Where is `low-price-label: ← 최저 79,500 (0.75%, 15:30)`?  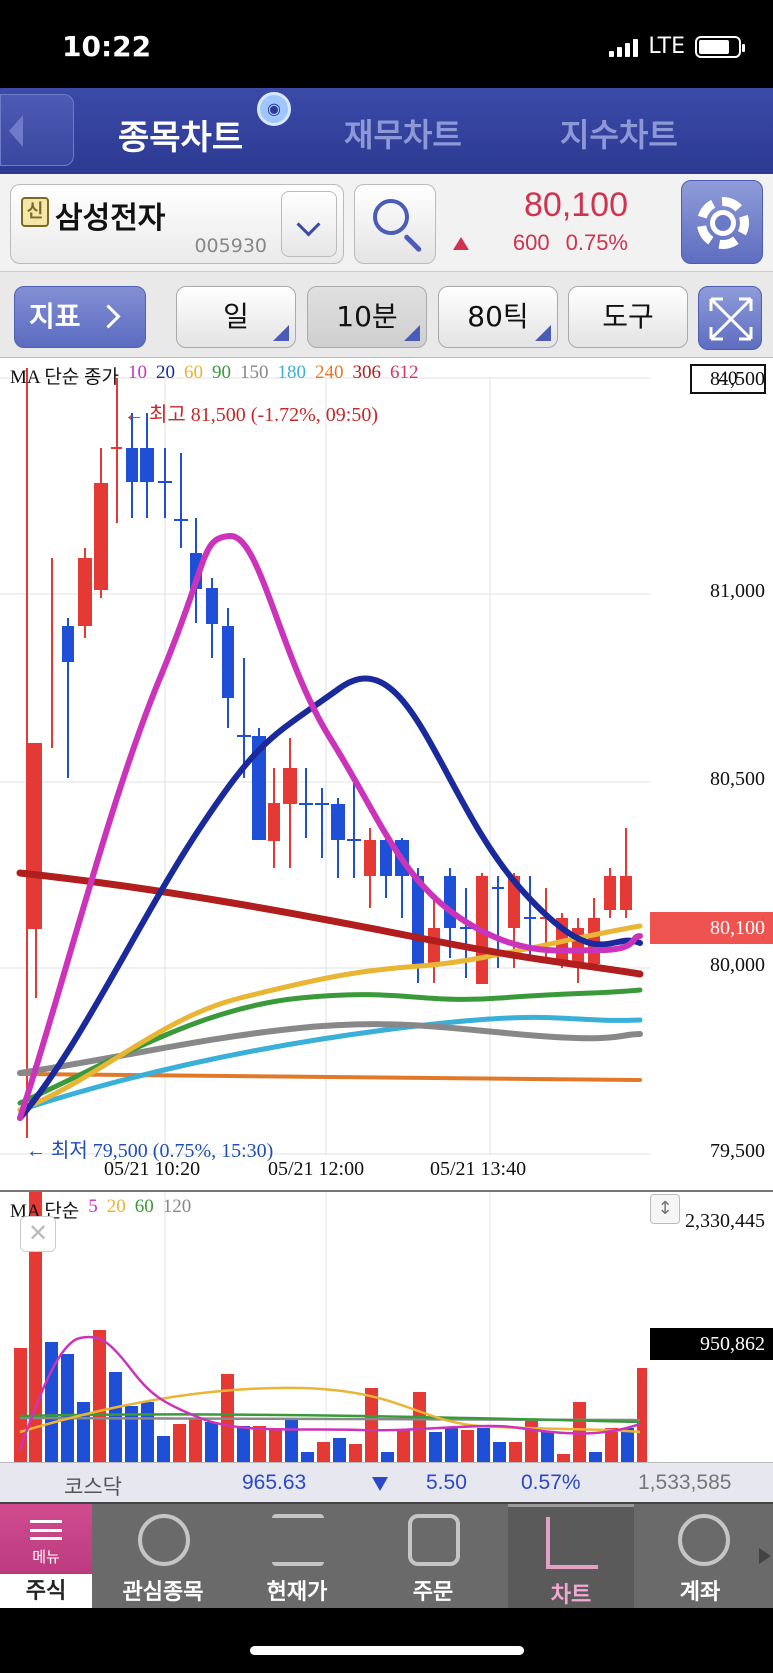 low-price-label: ← 최저 79,500 (0.75%, 15:30) is located at coordinates (150, 1151).